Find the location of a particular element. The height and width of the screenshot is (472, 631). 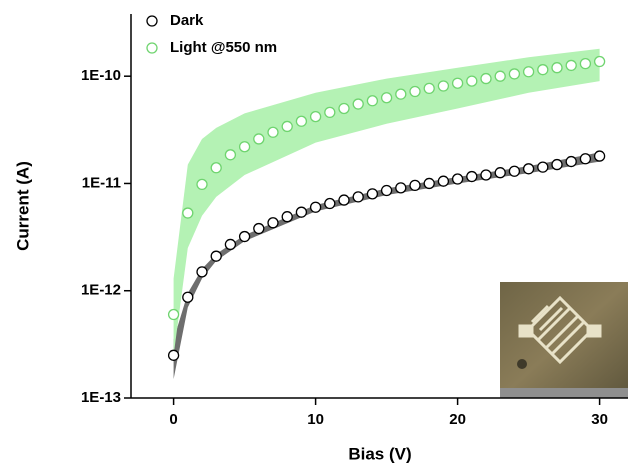

y-tick-label: 1E-12 is located at coordinates (101, 290).